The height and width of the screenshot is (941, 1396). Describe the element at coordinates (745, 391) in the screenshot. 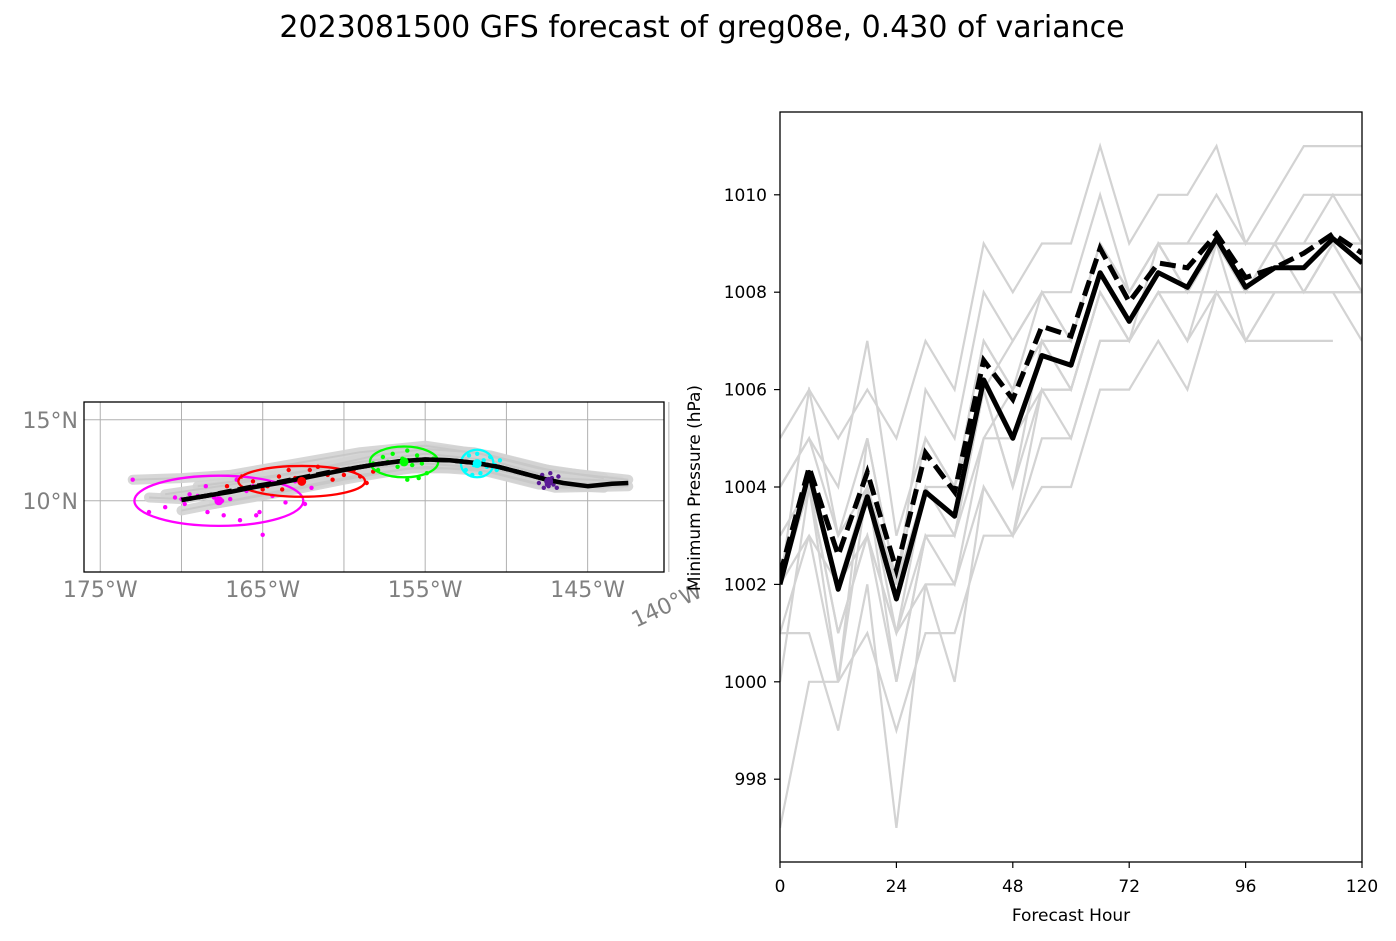

I see `y-tick-label: 1006` at that location.